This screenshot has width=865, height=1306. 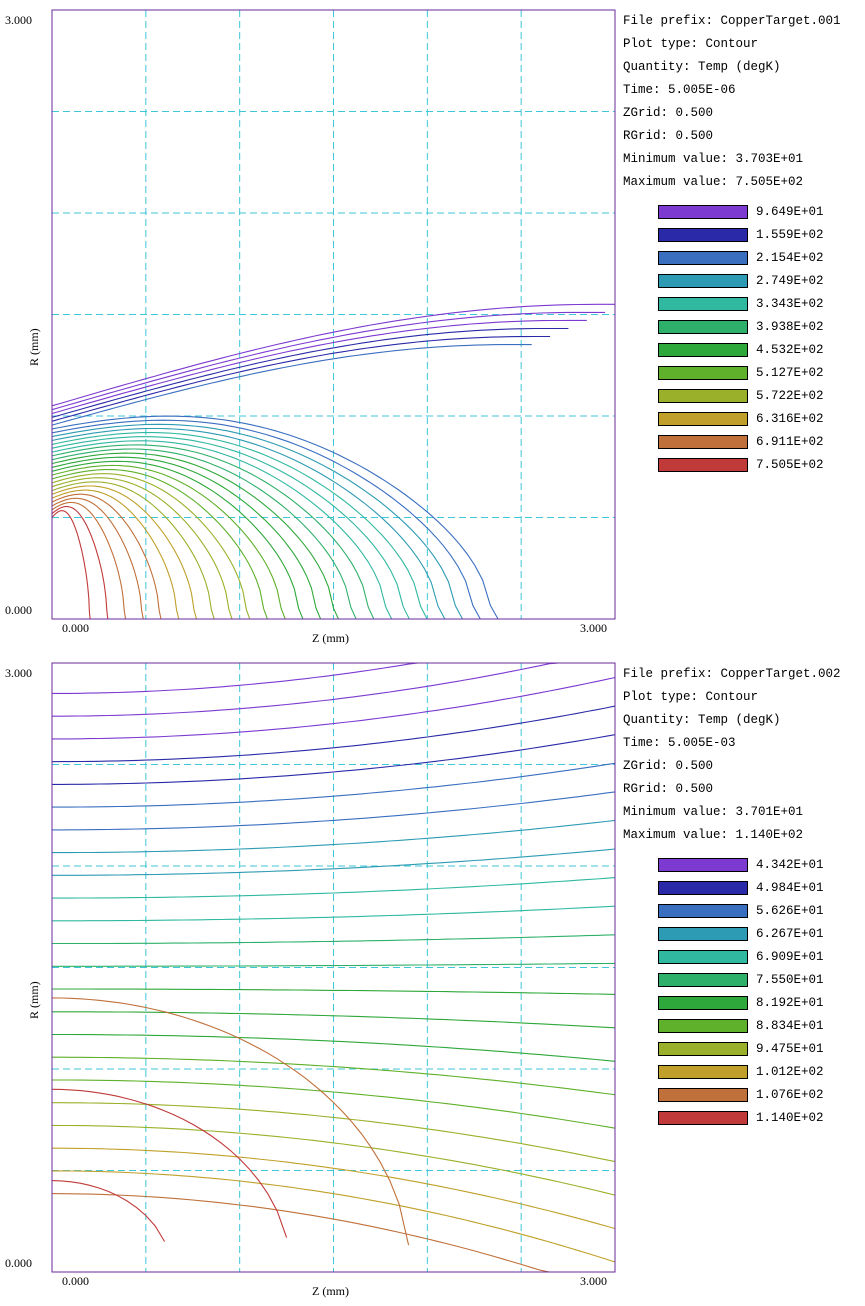 I want to click on legend-item: 3.343E+02, so click(x=758, y=303).